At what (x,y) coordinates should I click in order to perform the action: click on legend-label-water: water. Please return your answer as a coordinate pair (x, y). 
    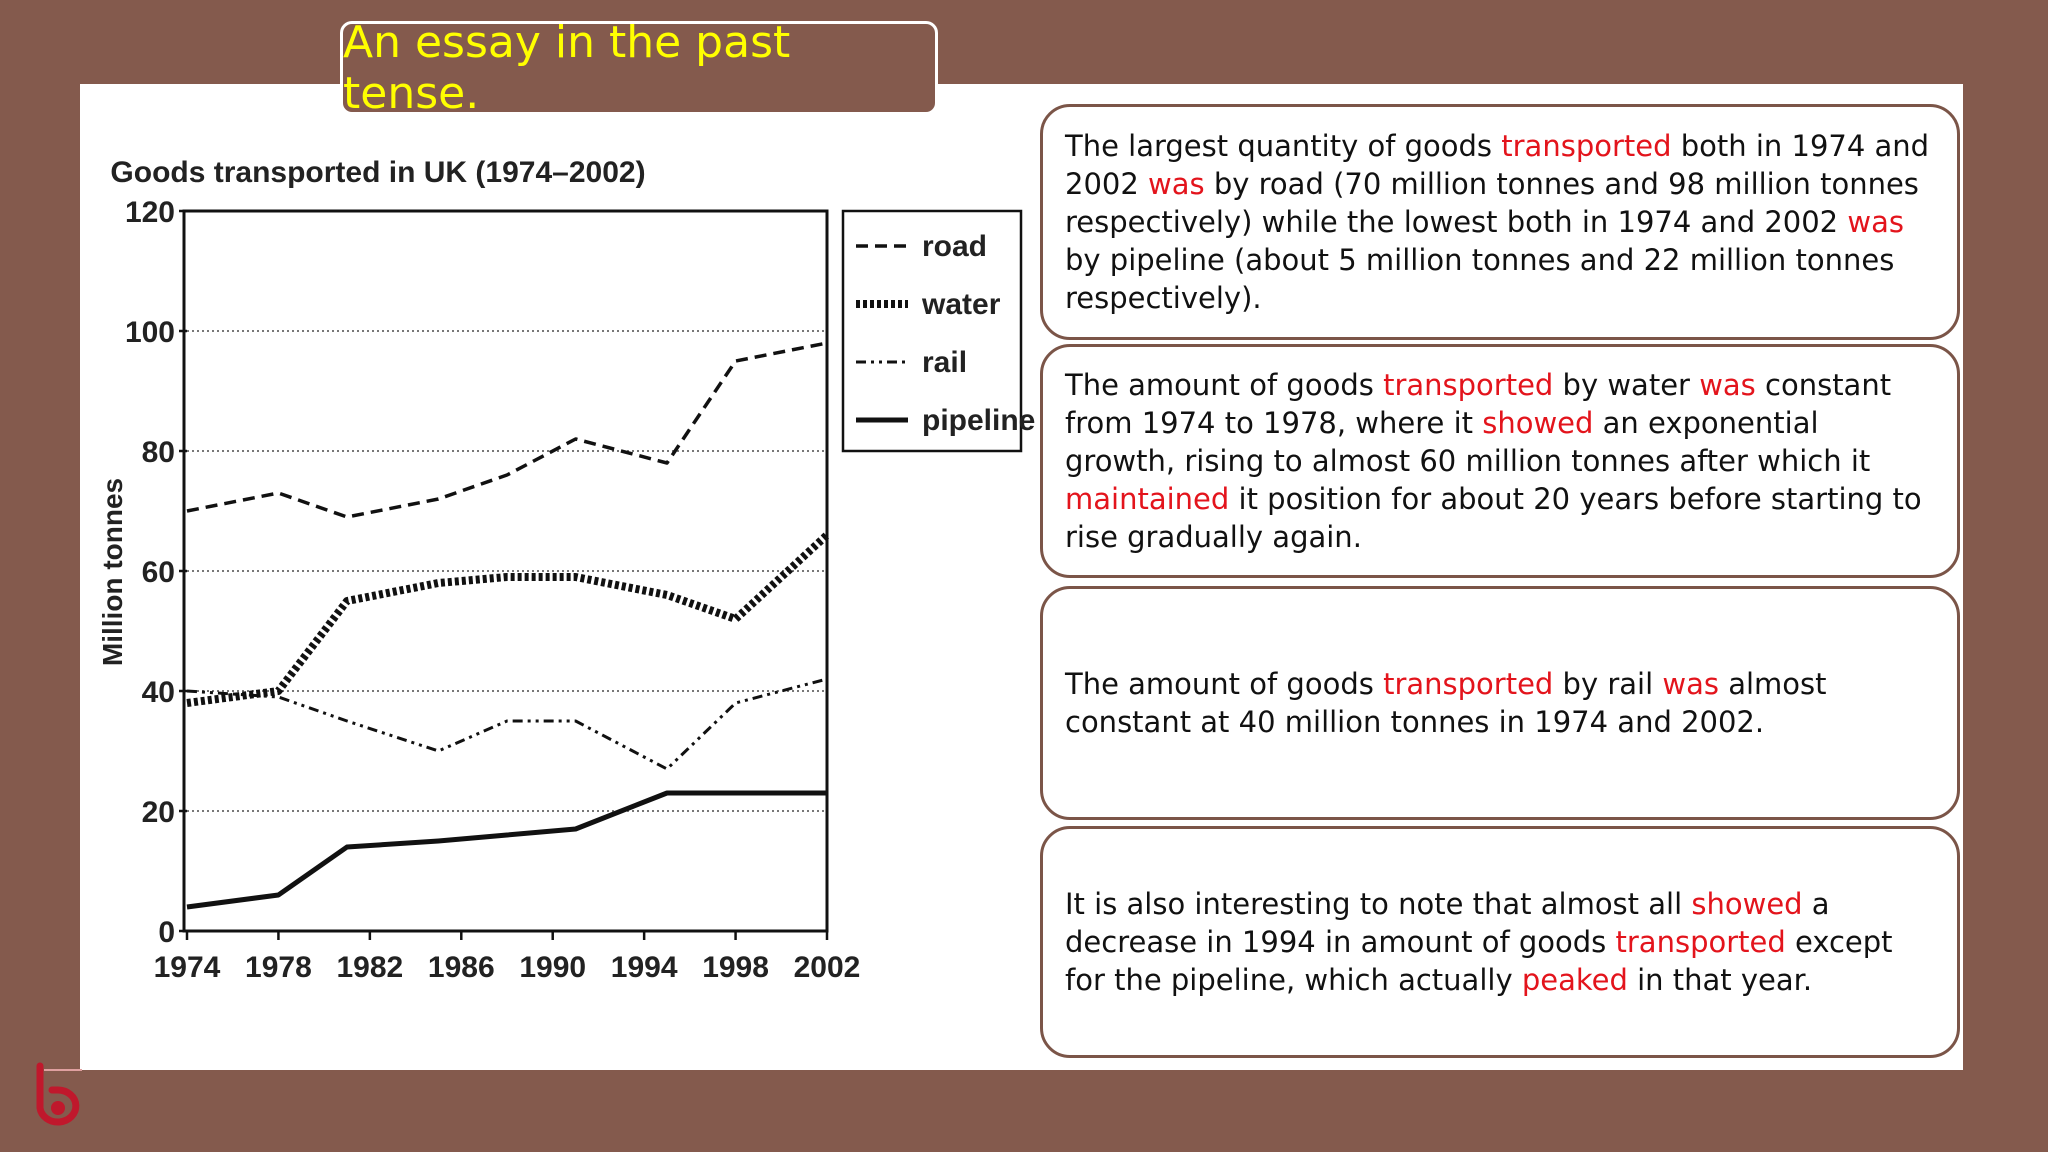
    Looking at the image, I should click on (961, 304).